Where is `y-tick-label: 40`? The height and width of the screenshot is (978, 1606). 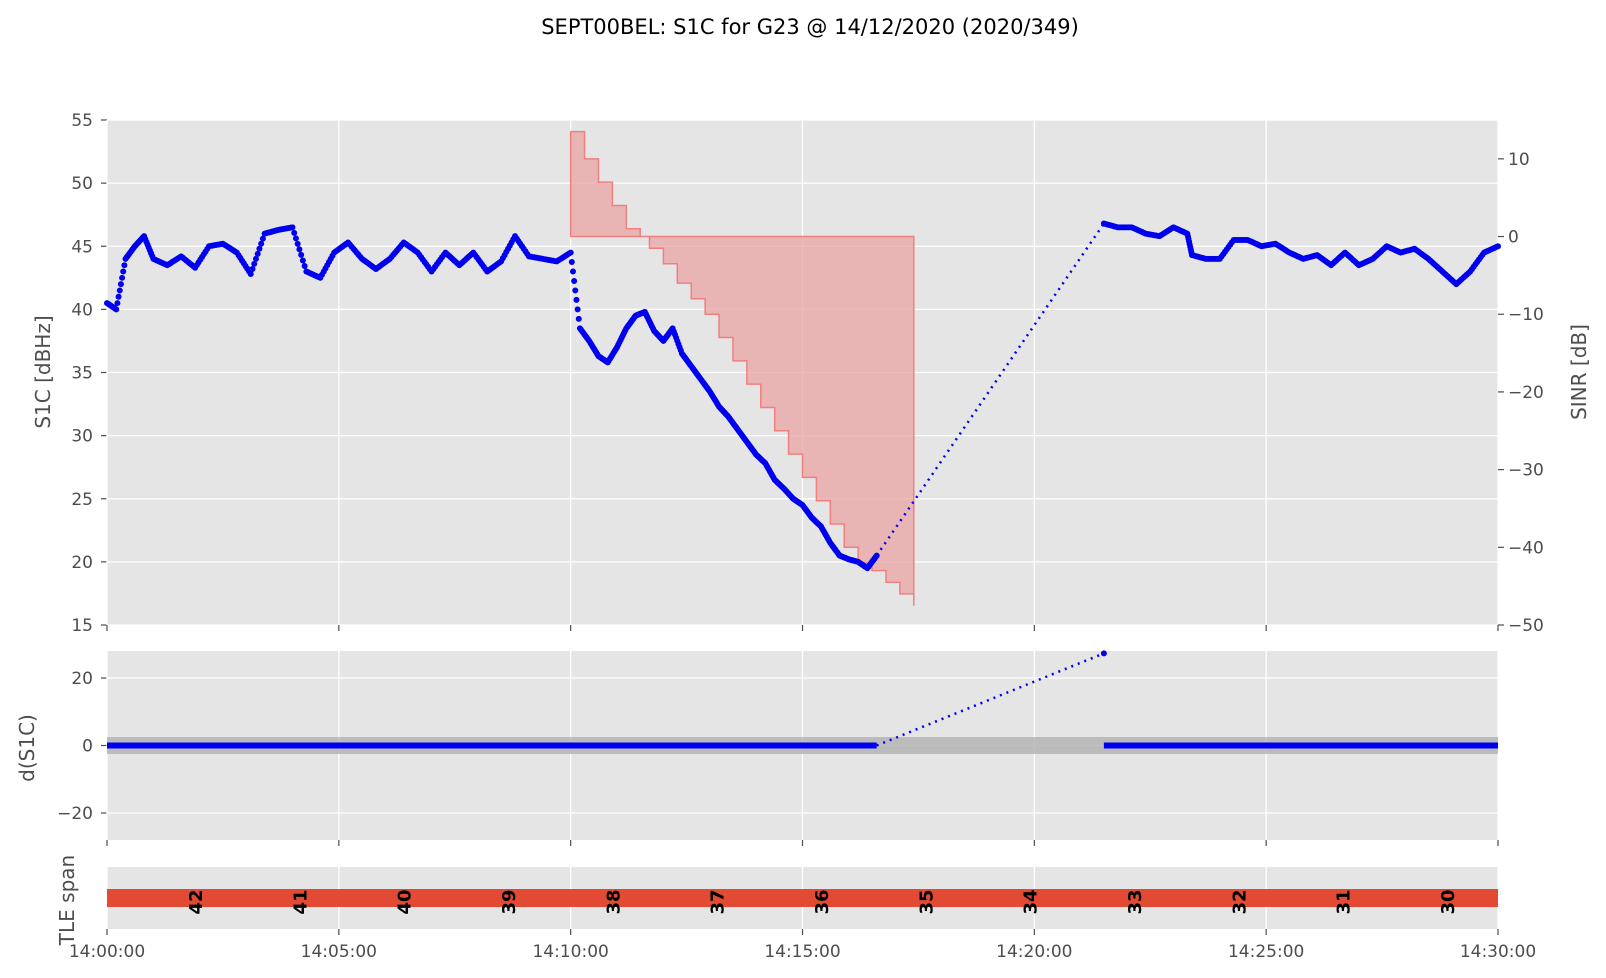 y-tick-label: 40 is located at coordinates (82, 310).